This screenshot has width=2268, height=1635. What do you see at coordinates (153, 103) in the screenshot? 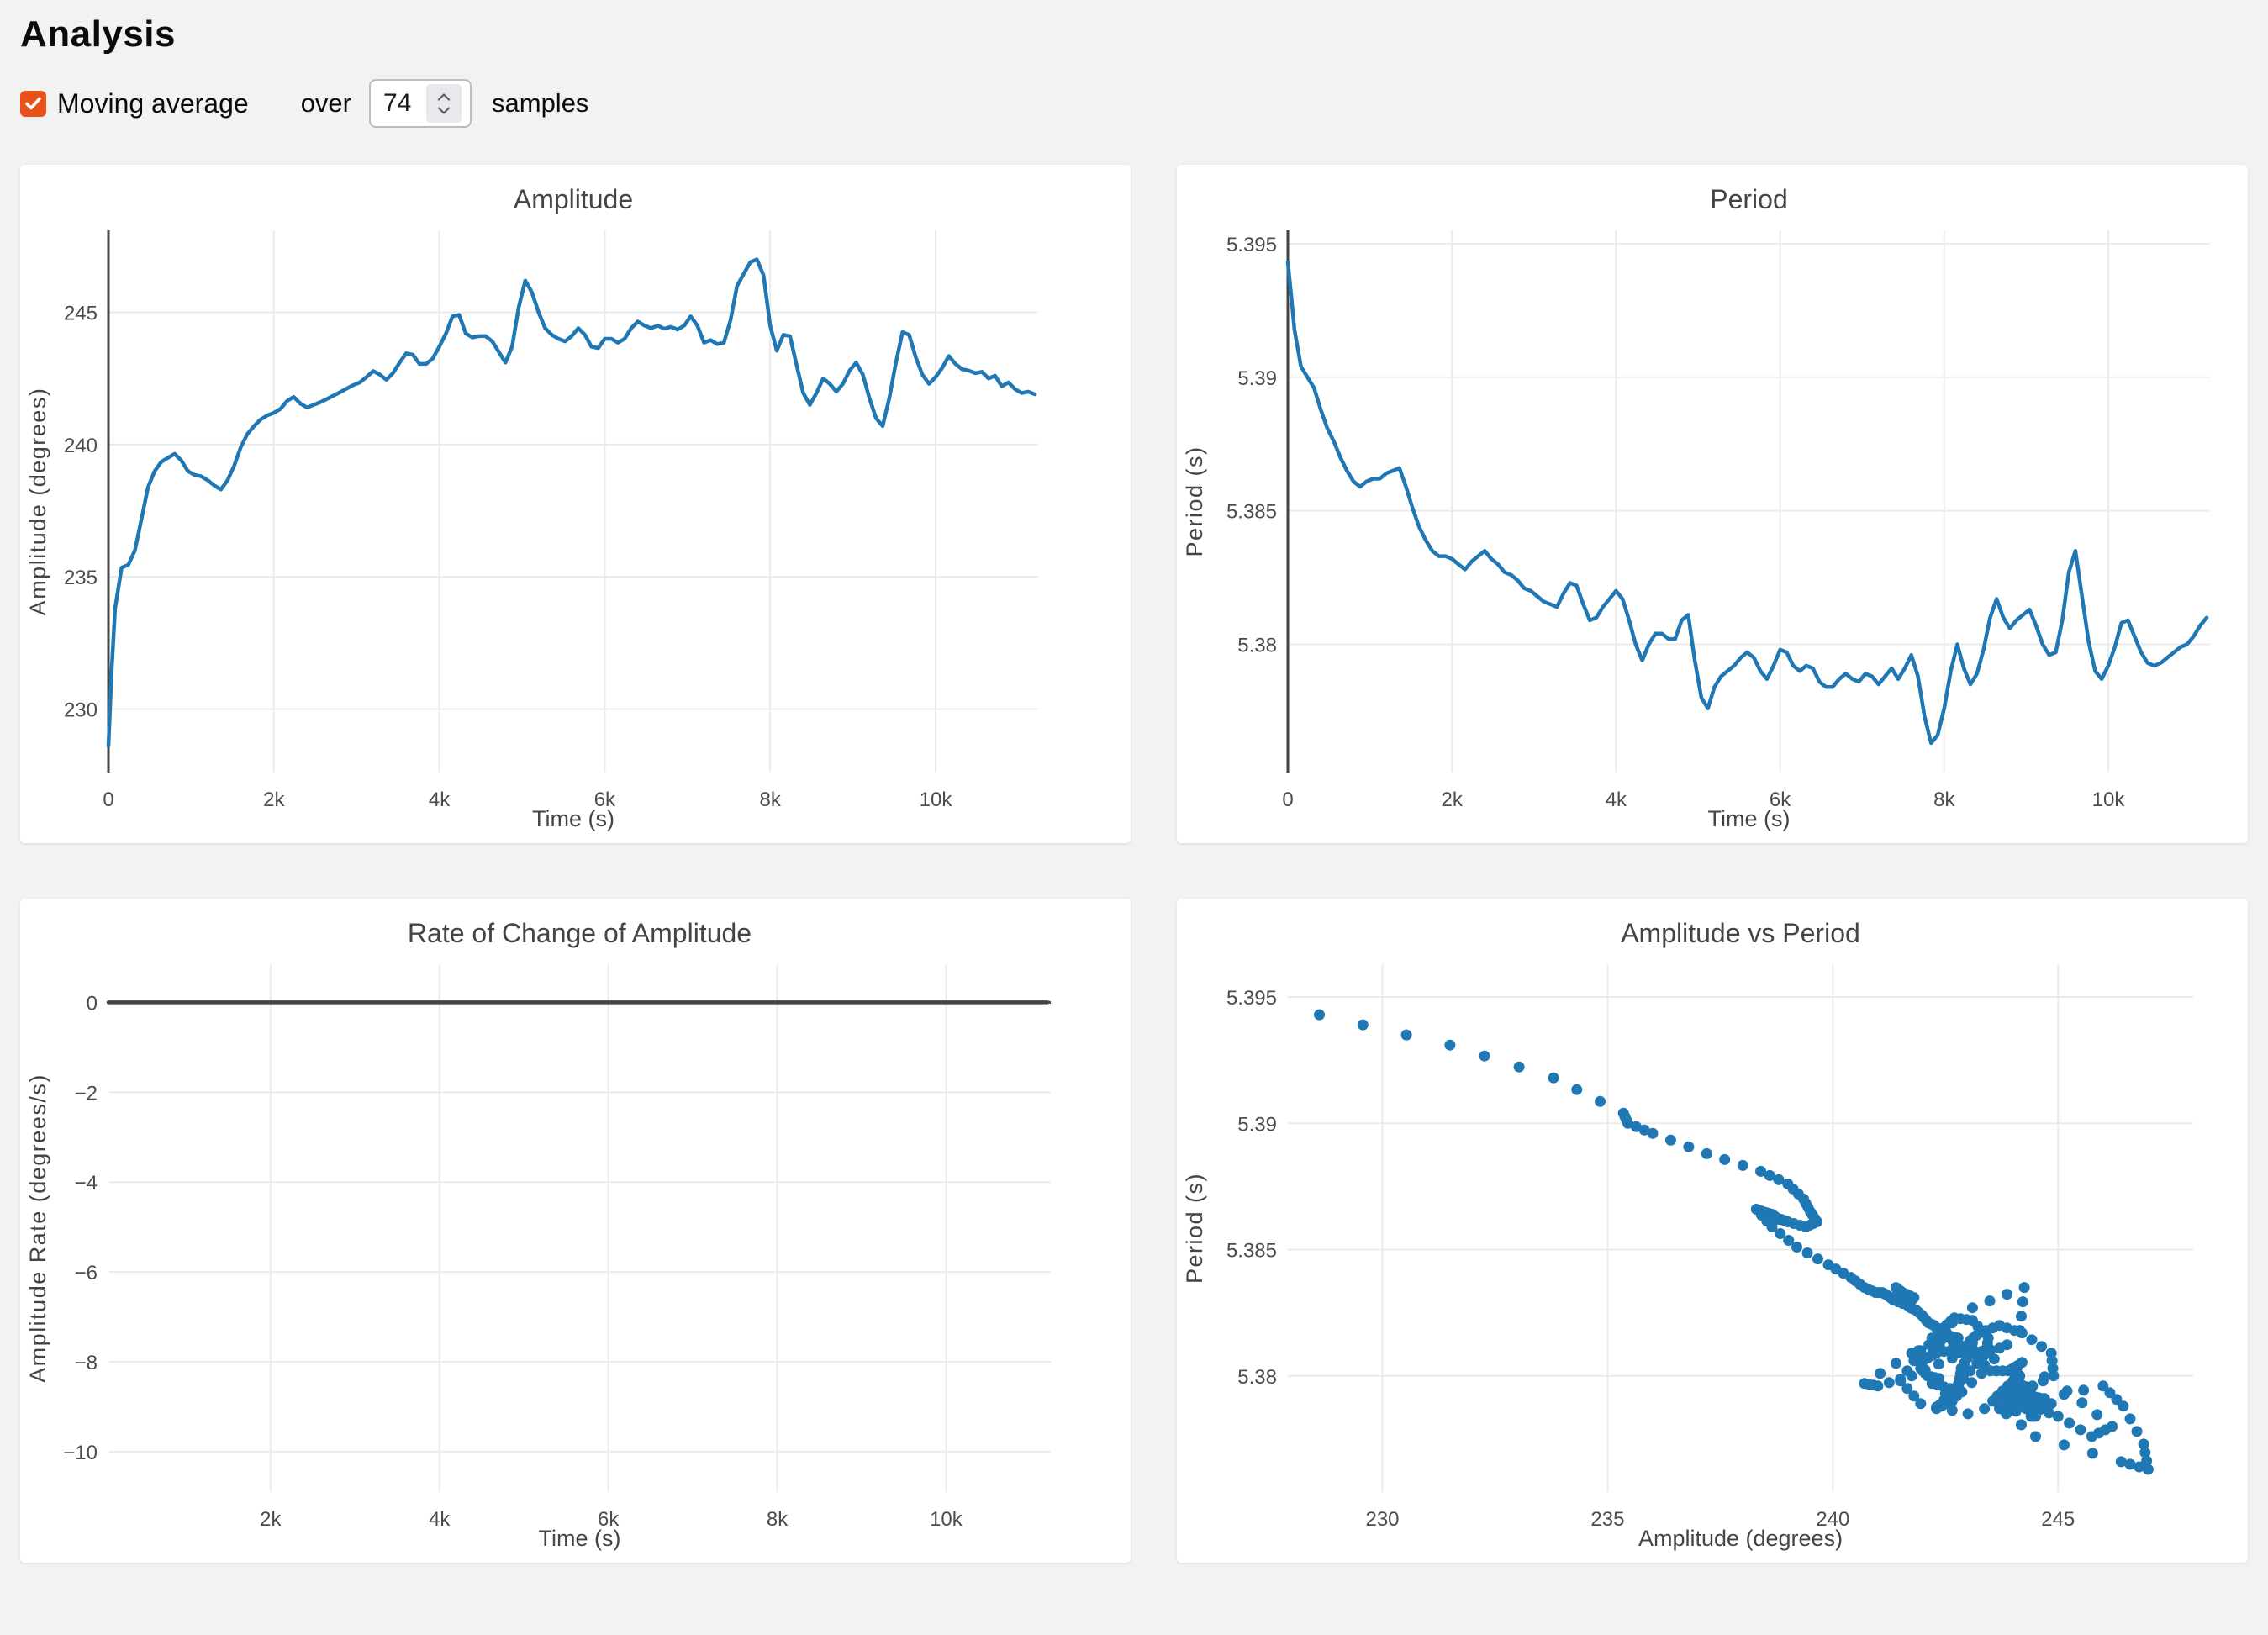
I see `moving-average-label: Moving average` at bounding box center [153, 103].